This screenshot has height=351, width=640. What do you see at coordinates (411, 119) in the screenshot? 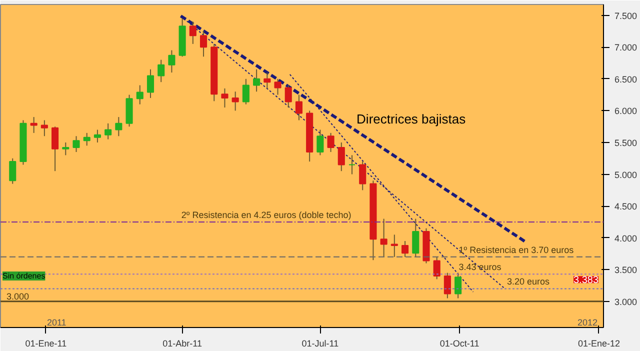
I see `annotation: Directrices bajistas` at bounding box center [411, 119].